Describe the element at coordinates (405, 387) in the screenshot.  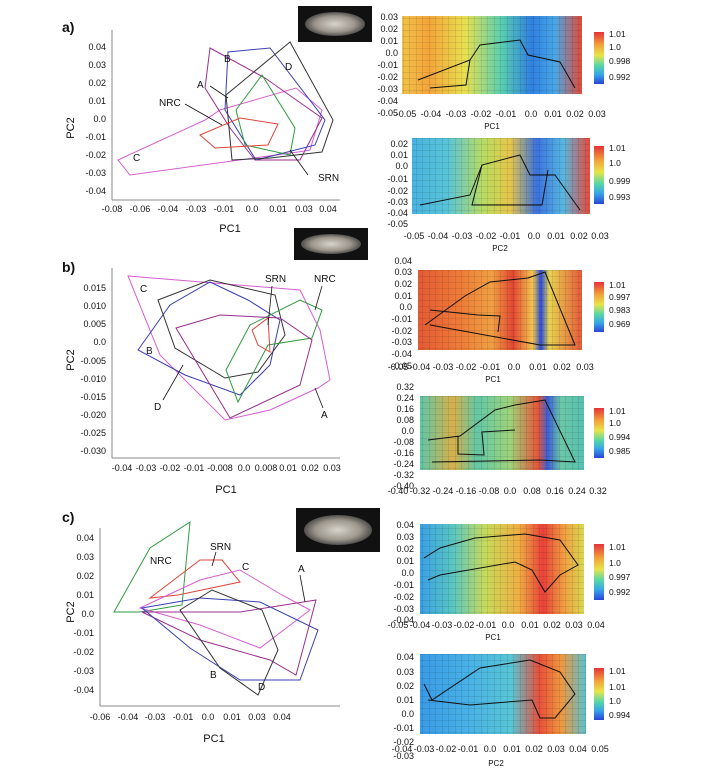
I see `ytick: 0.32` at that location.